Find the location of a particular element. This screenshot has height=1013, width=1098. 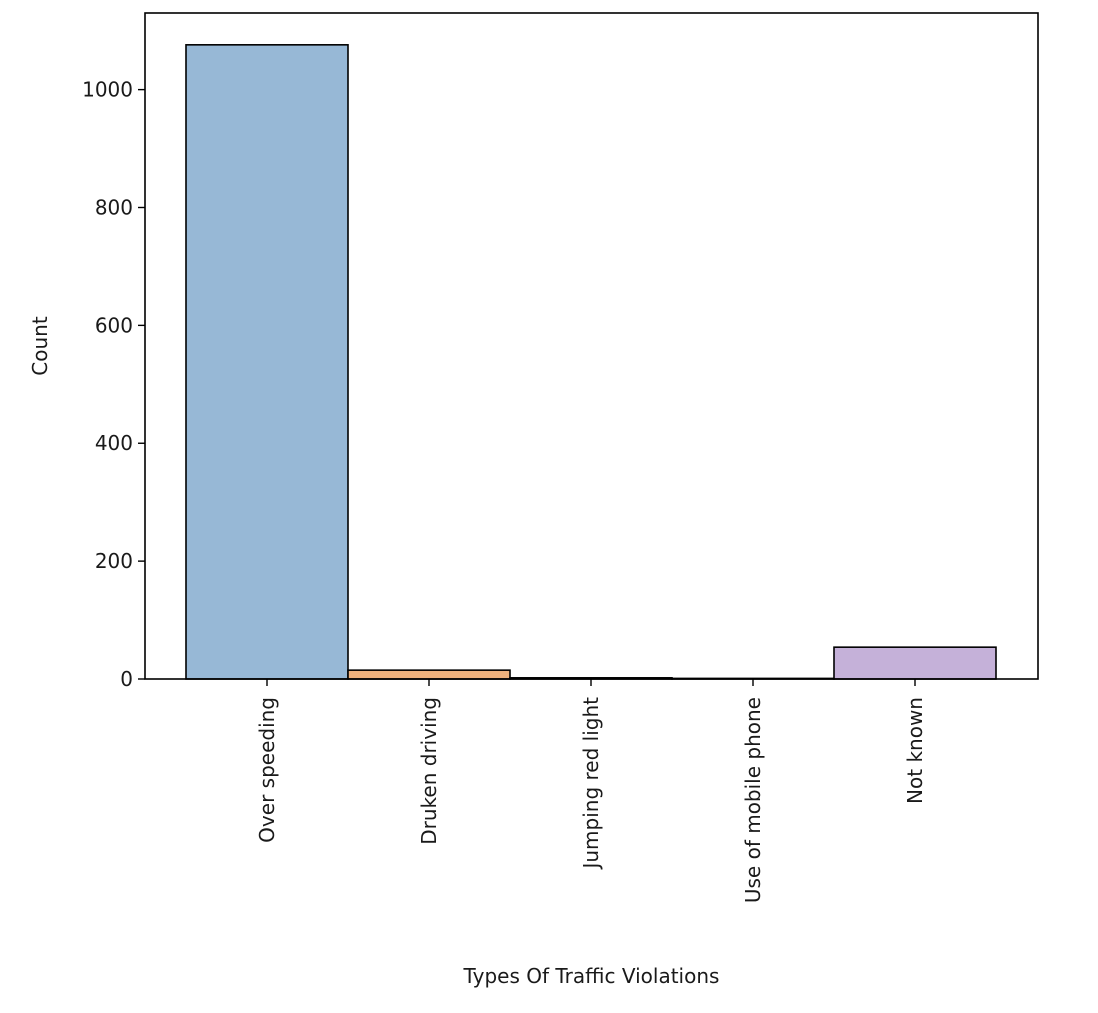

y-tick-label: 1000 is located at coordinates (107, 90).